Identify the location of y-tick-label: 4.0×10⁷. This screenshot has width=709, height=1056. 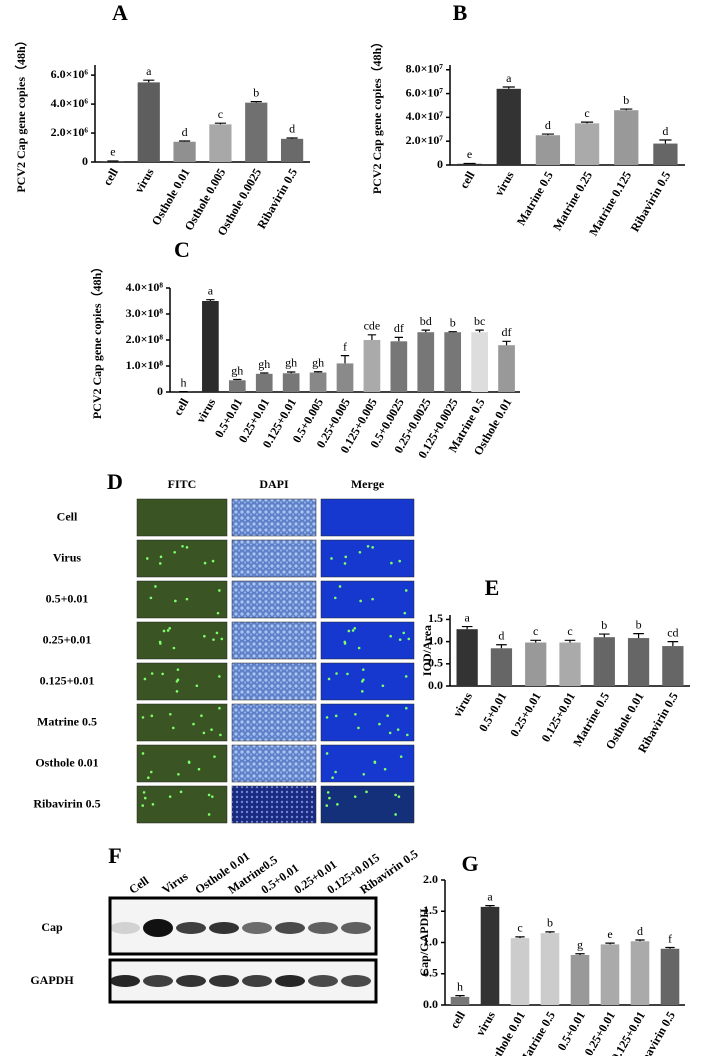
(425, 116).